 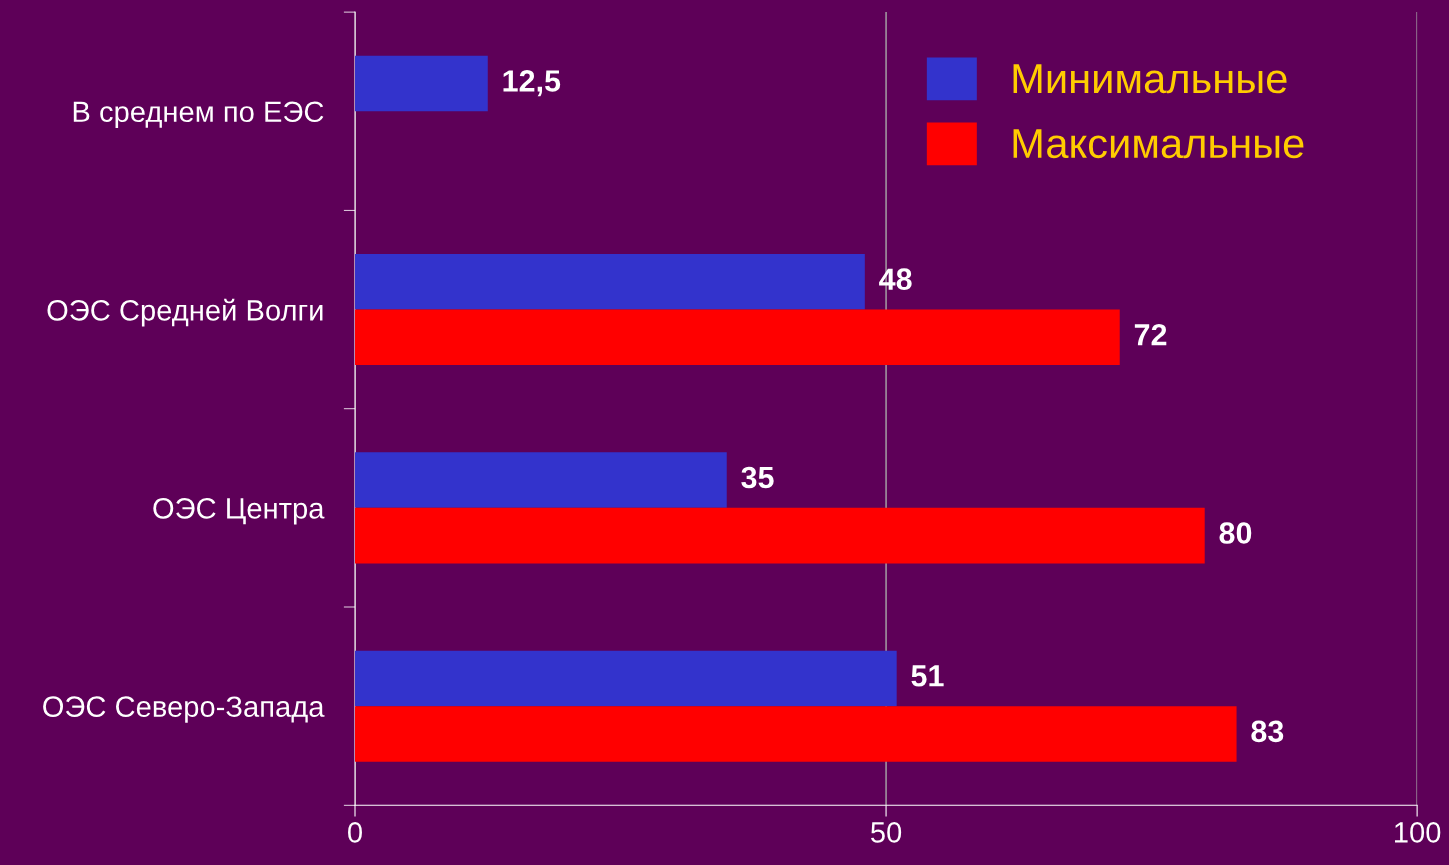 I want to click on data-label: 83, so click(x=1267, y=731).